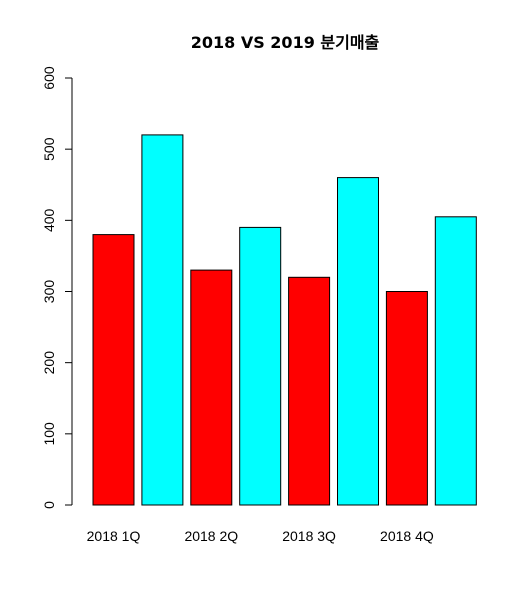 The height and width of the screenshot is (603, 532). I want to click on y-axis: 0 100 200 300 400 500 600, so click(57, 287).